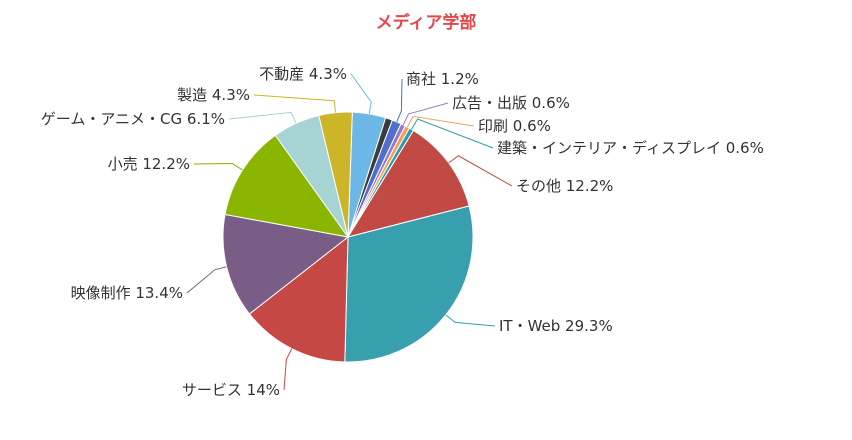  What do you see at coordinates (127, 293) in the screenshot?
I see `slice-label: 映像制作 13.4%` at bounding box center [127, 293].